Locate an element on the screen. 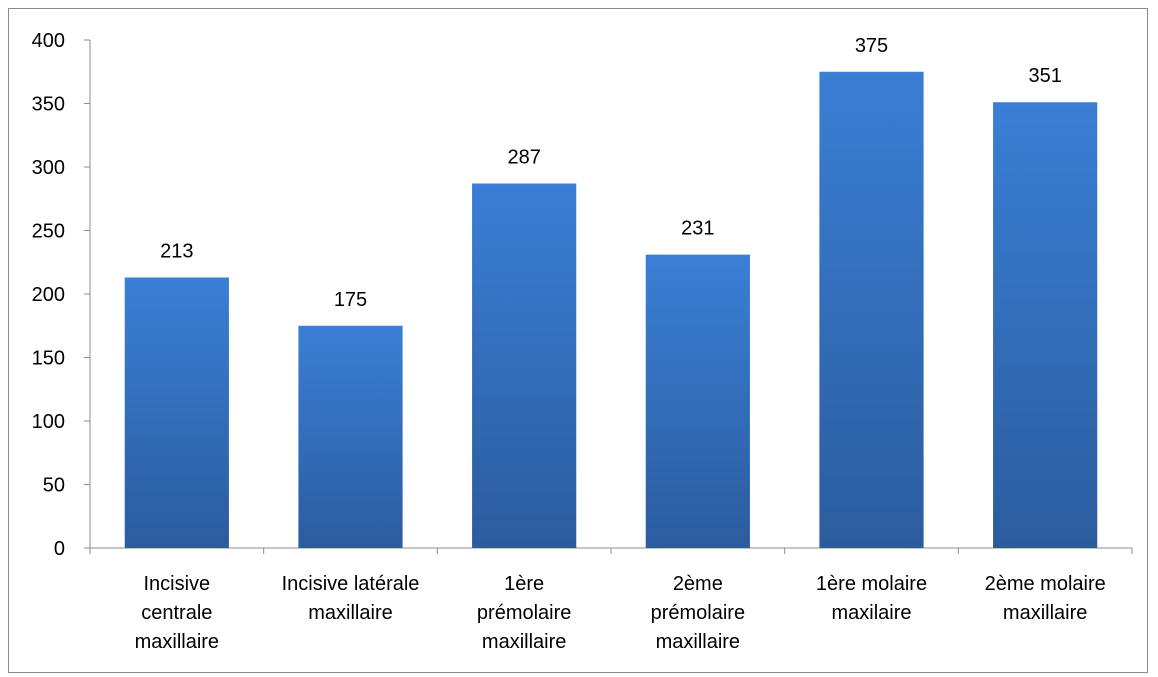 The height and width of the screenshot is (677, 1158). y-tick-label: 50 is located at coordinates (54, 486).